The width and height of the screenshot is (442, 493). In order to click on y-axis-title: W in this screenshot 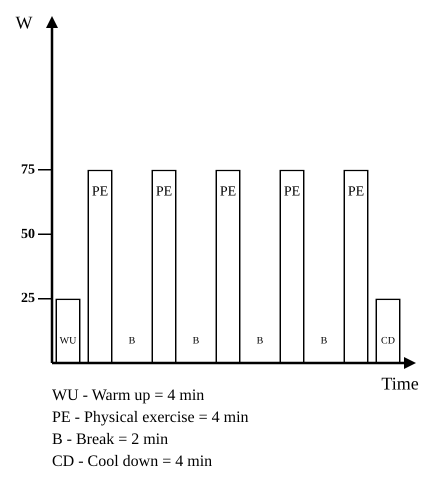, I will do `click(24, 22)`.